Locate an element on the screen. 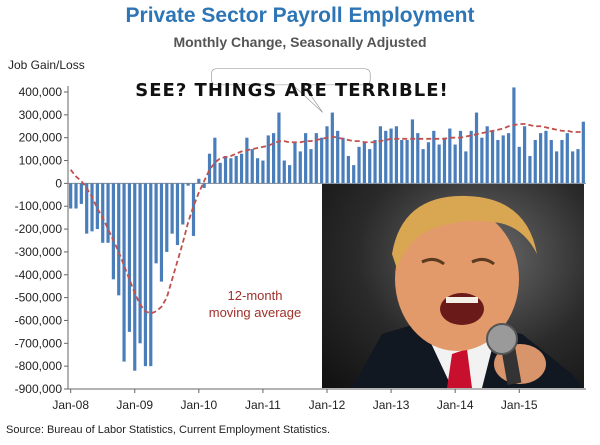 Image resolution: width=600 pixels, height=445 pixels. speech-bubble is located at coordinates (291, 90).